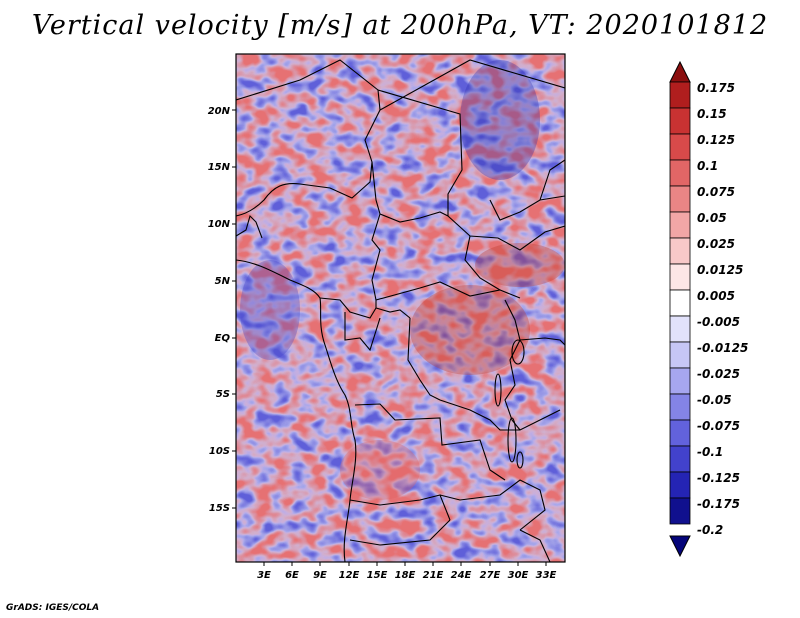  What do you see at coordinates (716, 296) in the screenshot?
I see `cb-label-0.005: 0.005` at bounding box center [716, 296].